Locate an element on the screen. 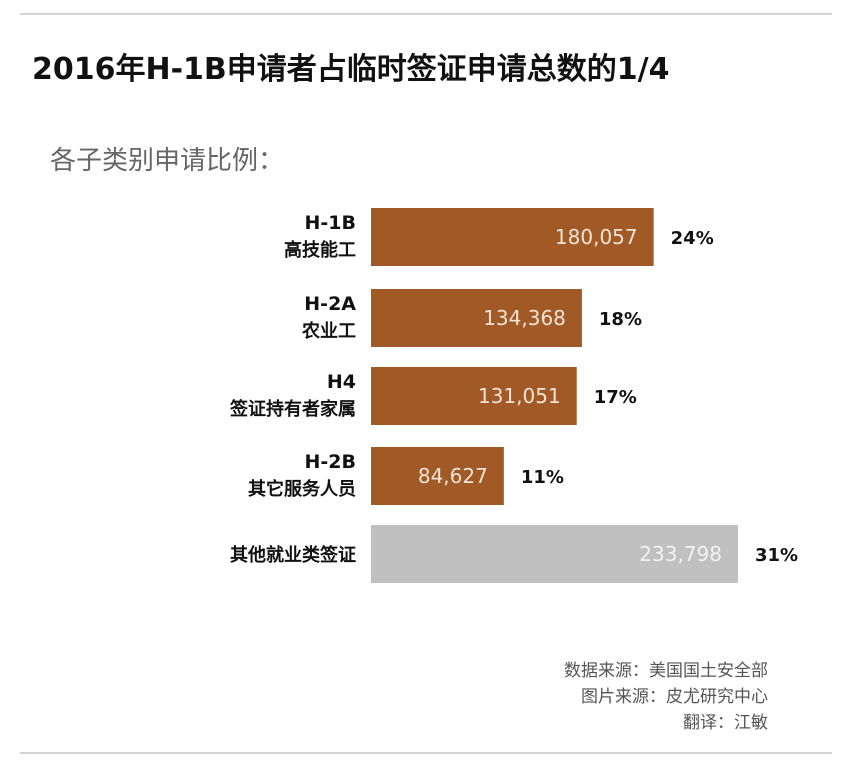 Image resolution: width=850 pixels, height=769 pixels. bar-h-1b is located at coordinates (512, 237).